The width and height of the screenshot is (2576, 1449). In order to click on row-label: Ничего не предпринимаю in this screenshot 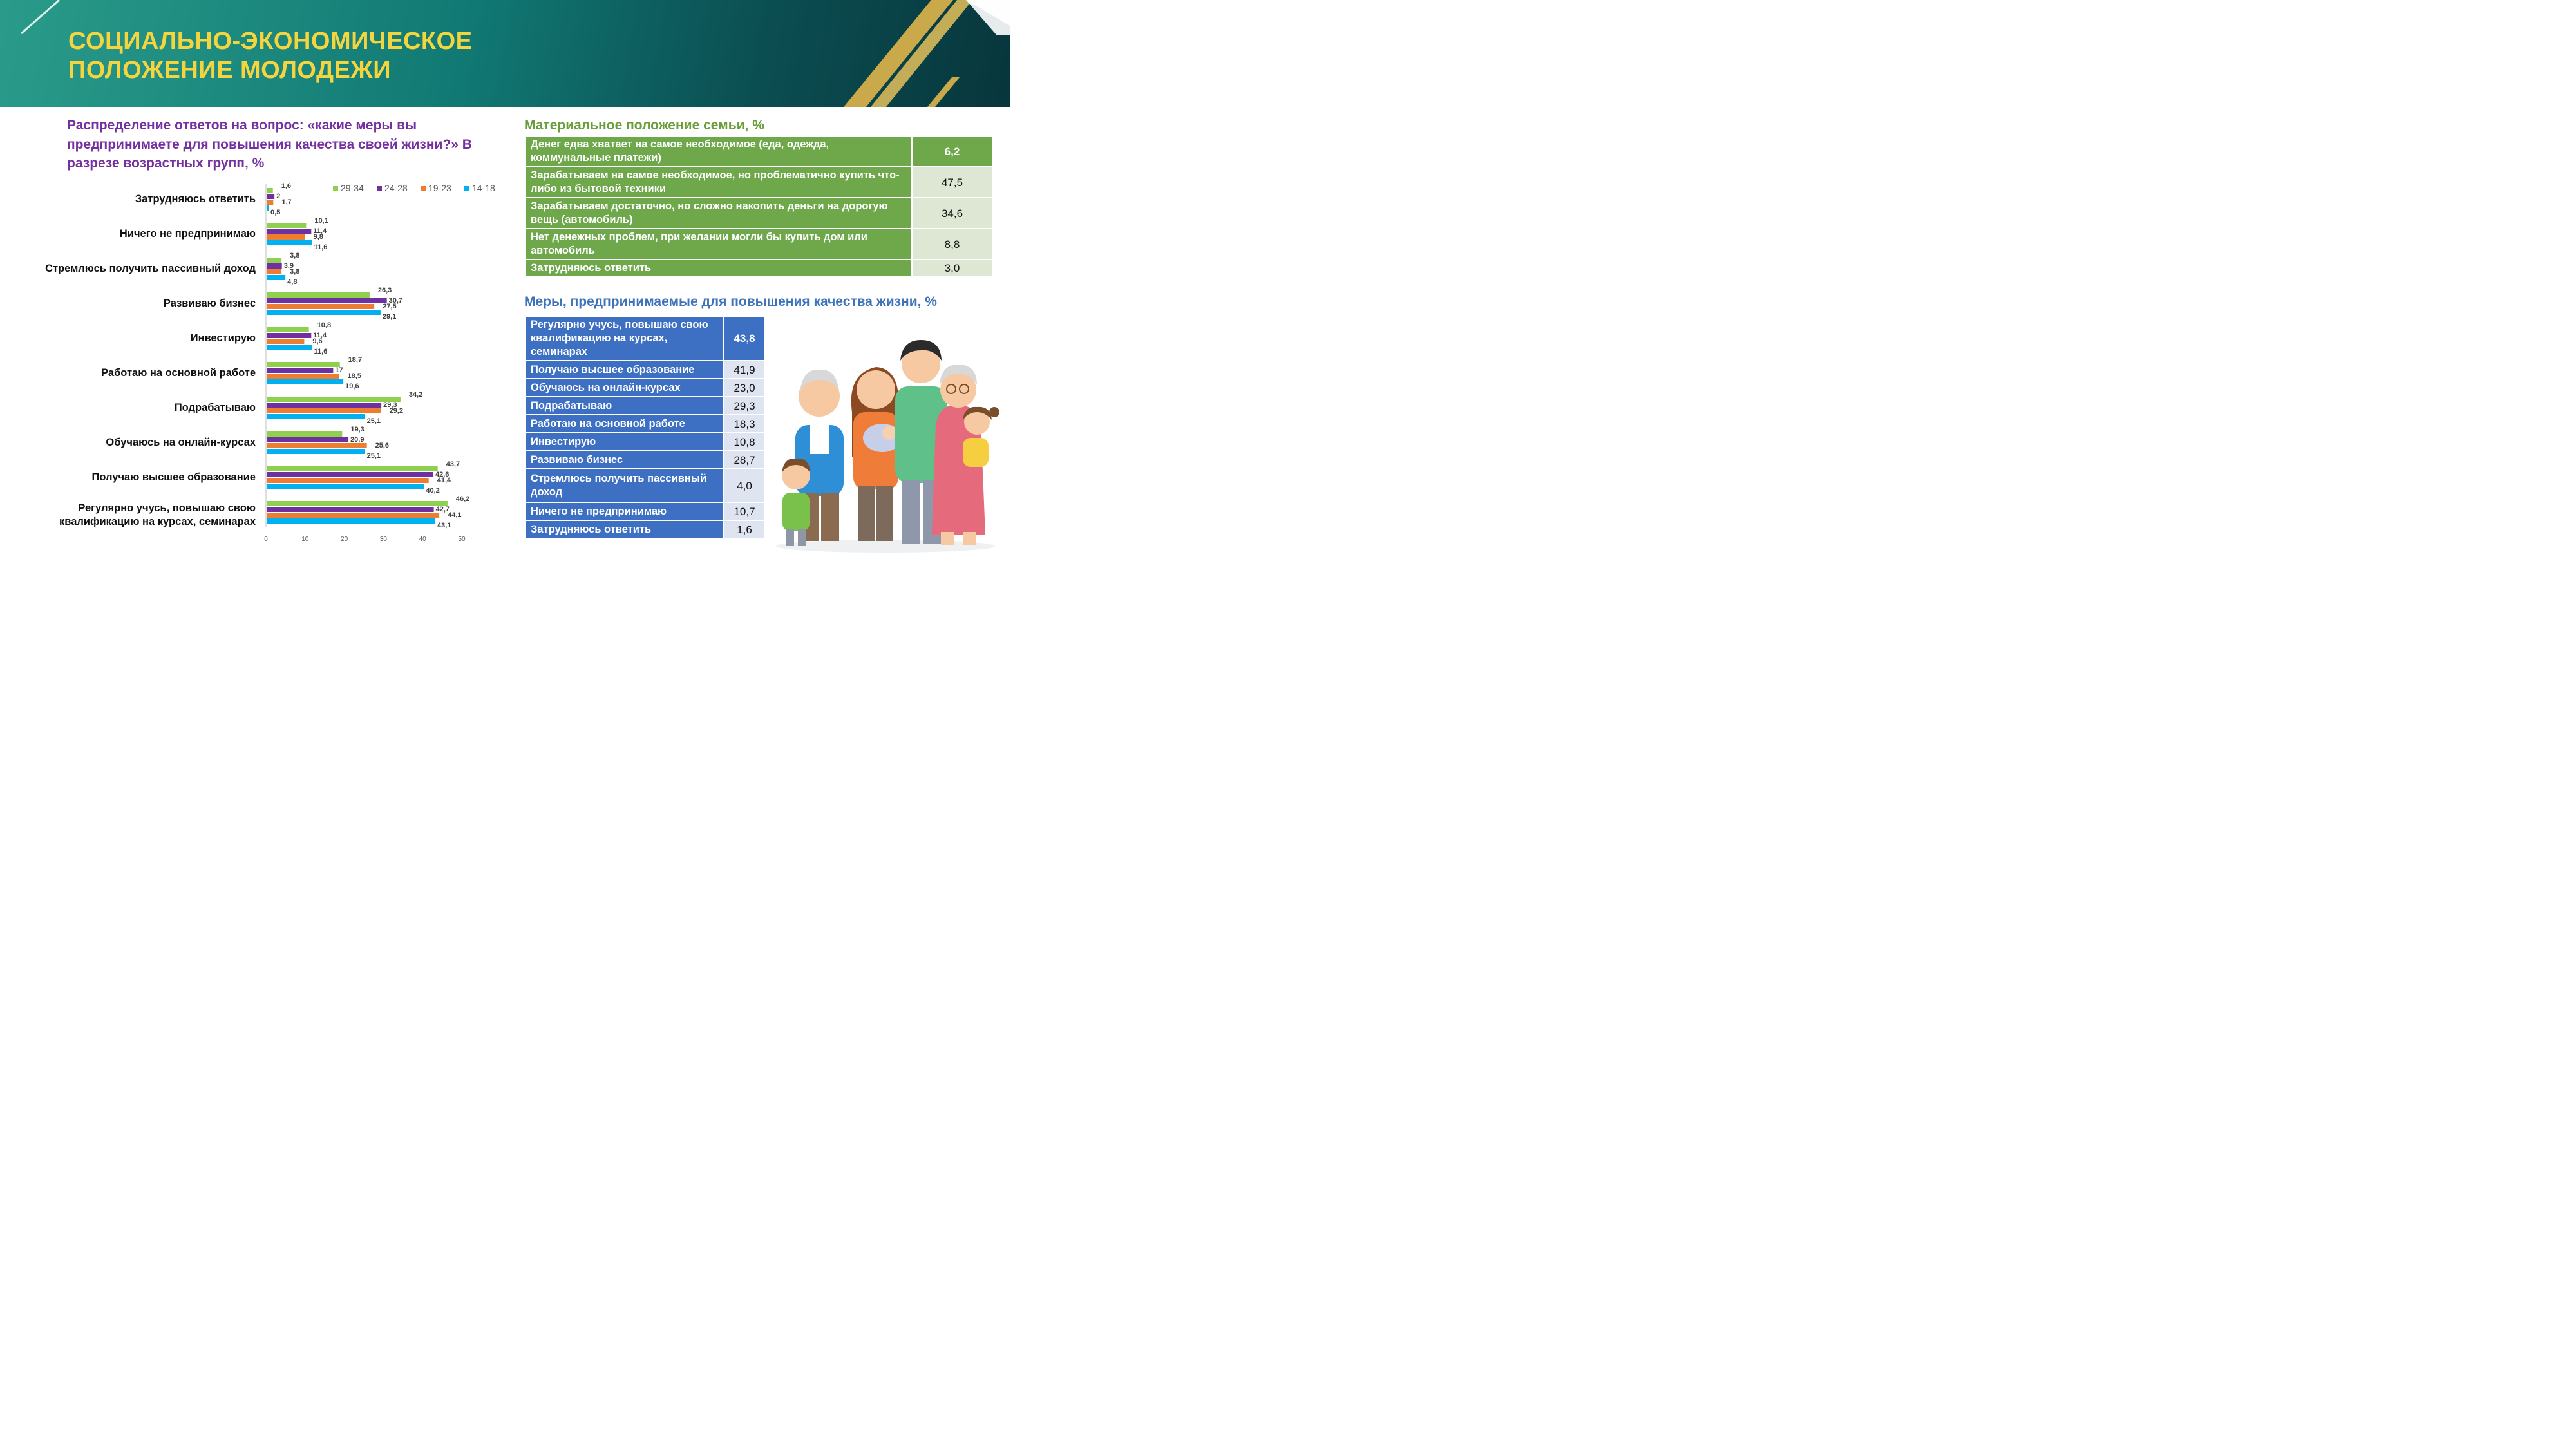, I will do `click(624, 512)`.